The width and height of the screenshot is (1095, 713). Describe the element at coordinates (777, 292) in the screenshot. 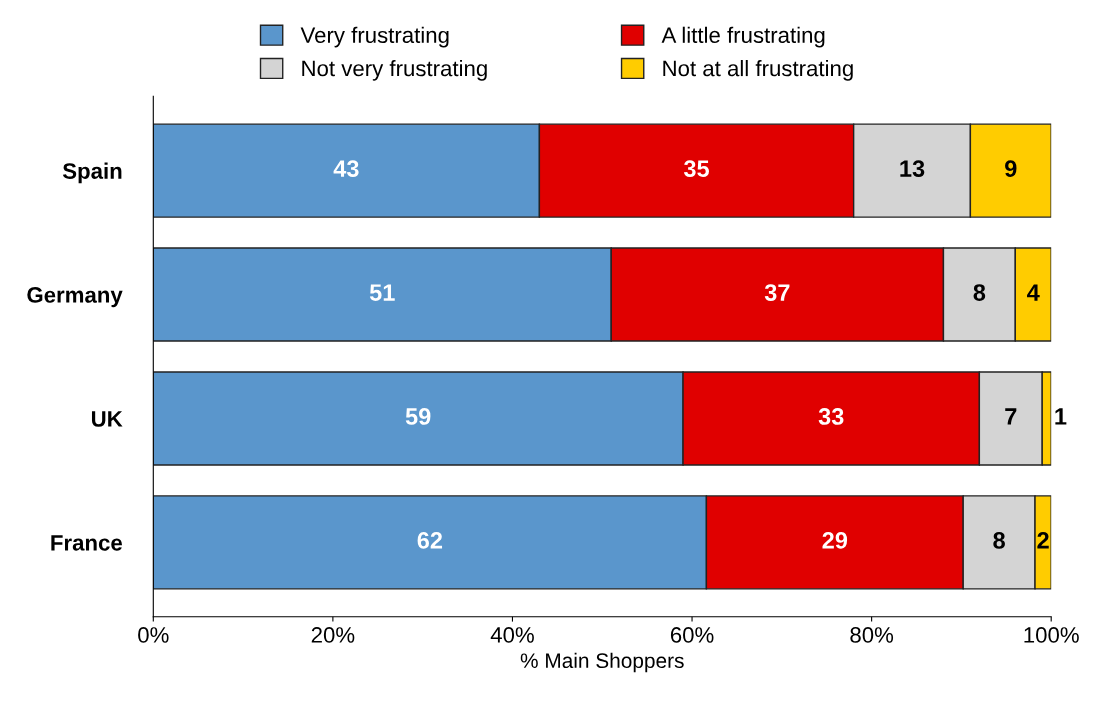

I see `data-label: 37` at that location.